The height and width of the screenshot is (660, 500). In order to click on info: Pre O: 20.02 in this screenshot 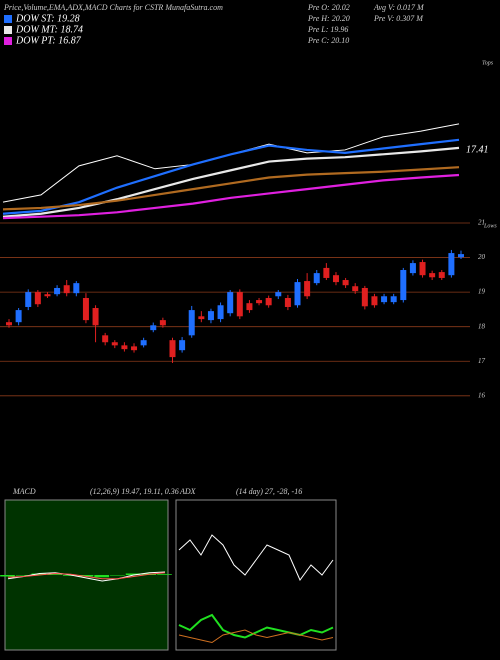, I will do `click(328, 7)`.